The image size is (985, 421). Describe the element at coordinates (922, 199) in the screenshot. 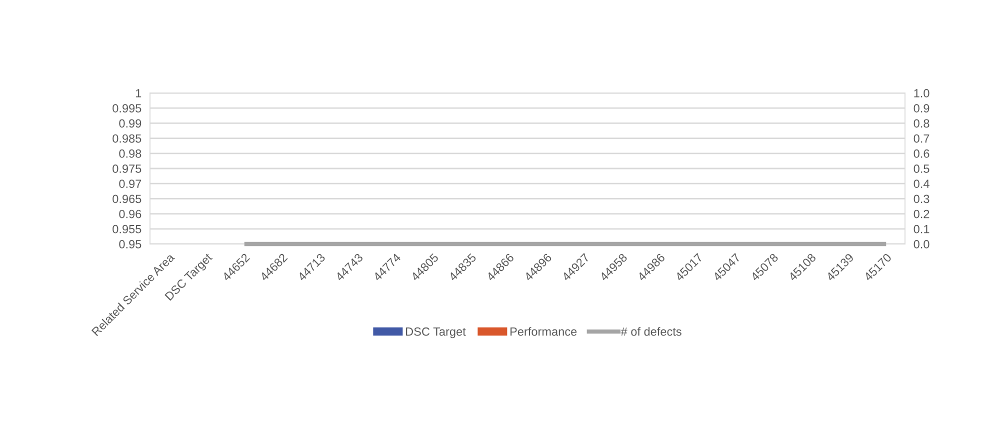

I see `y2-tick-label: 0.3` at that location.